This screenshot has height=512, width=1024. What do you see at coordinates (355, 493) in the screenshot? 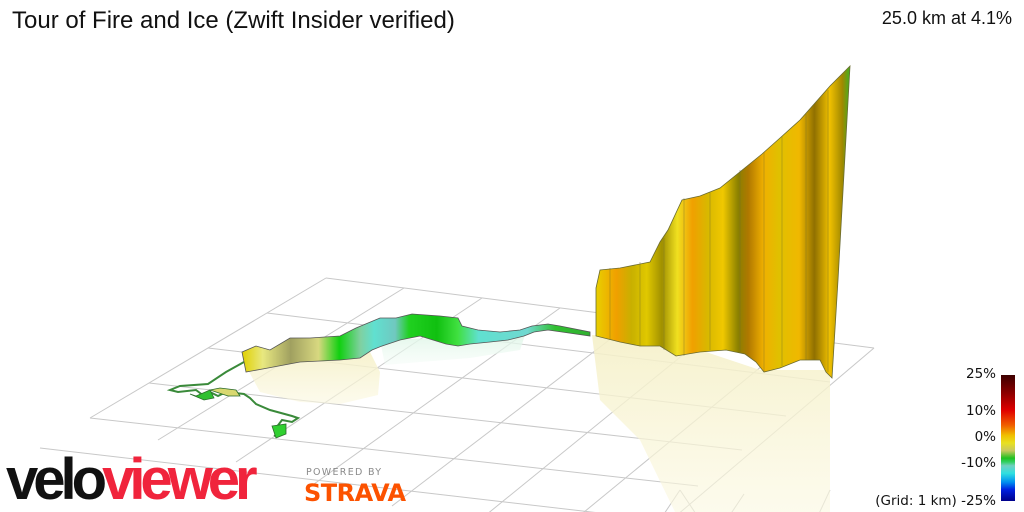
I see `strava-logo: STRAVA` at bounding box center [355, 493].